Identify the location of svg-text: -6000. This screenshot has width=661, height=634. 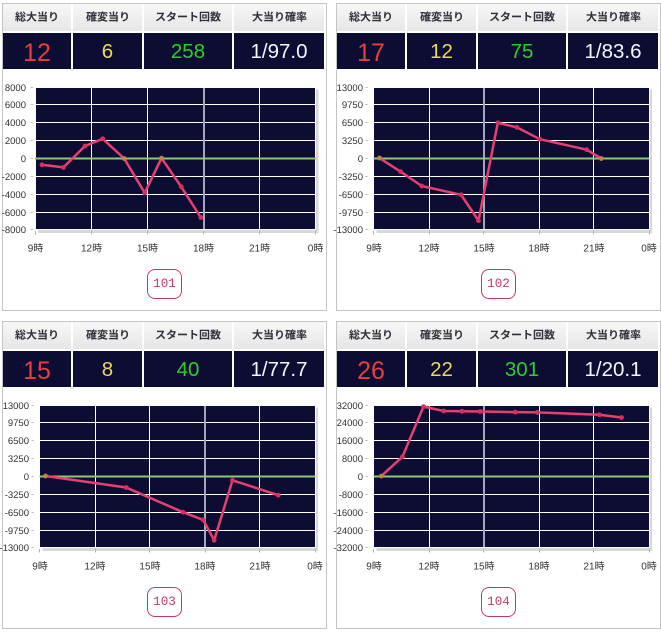
(14, 213).